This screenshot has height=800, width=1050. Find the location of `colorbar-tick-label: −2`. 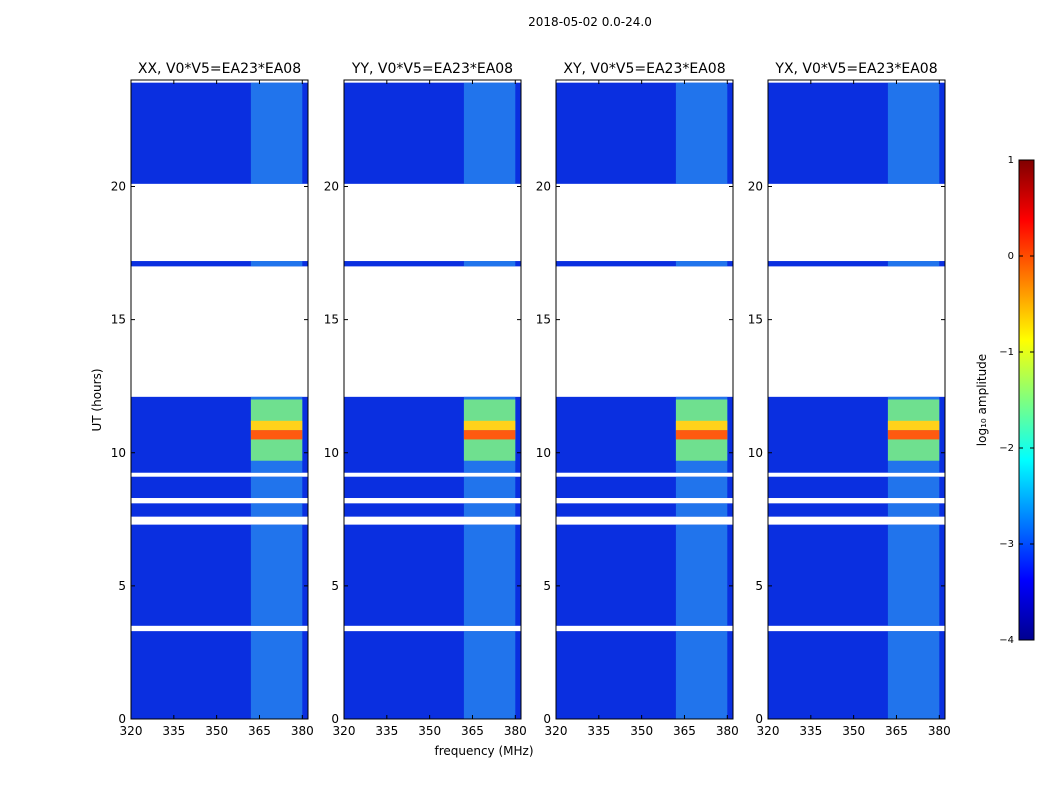

colorbar-tick-label: −2 is located at coordinates (1006, 448).